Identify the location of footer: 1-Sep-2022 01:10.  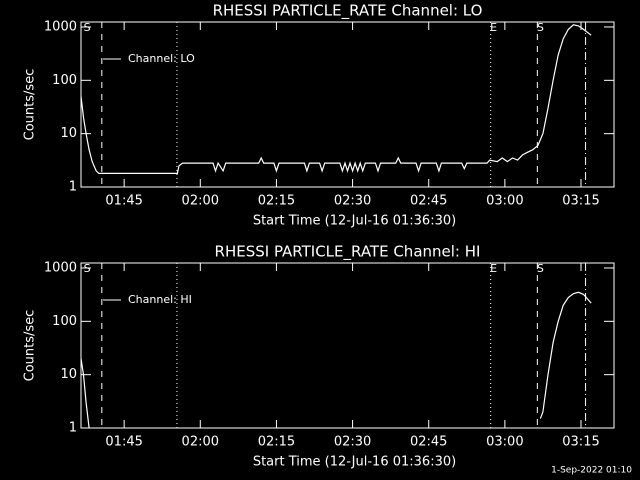
(591, 471).